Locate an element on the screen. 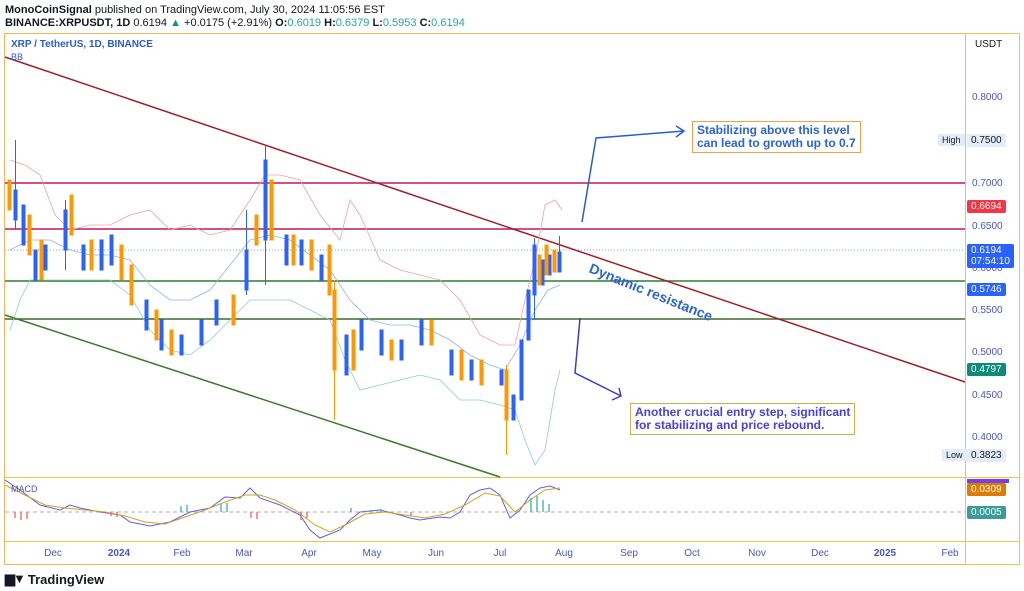 Image resolution: width=1024 pixels, height=591 pixels. macd-histogram-tag: 0.0005 is located at coordinates (986, 512).